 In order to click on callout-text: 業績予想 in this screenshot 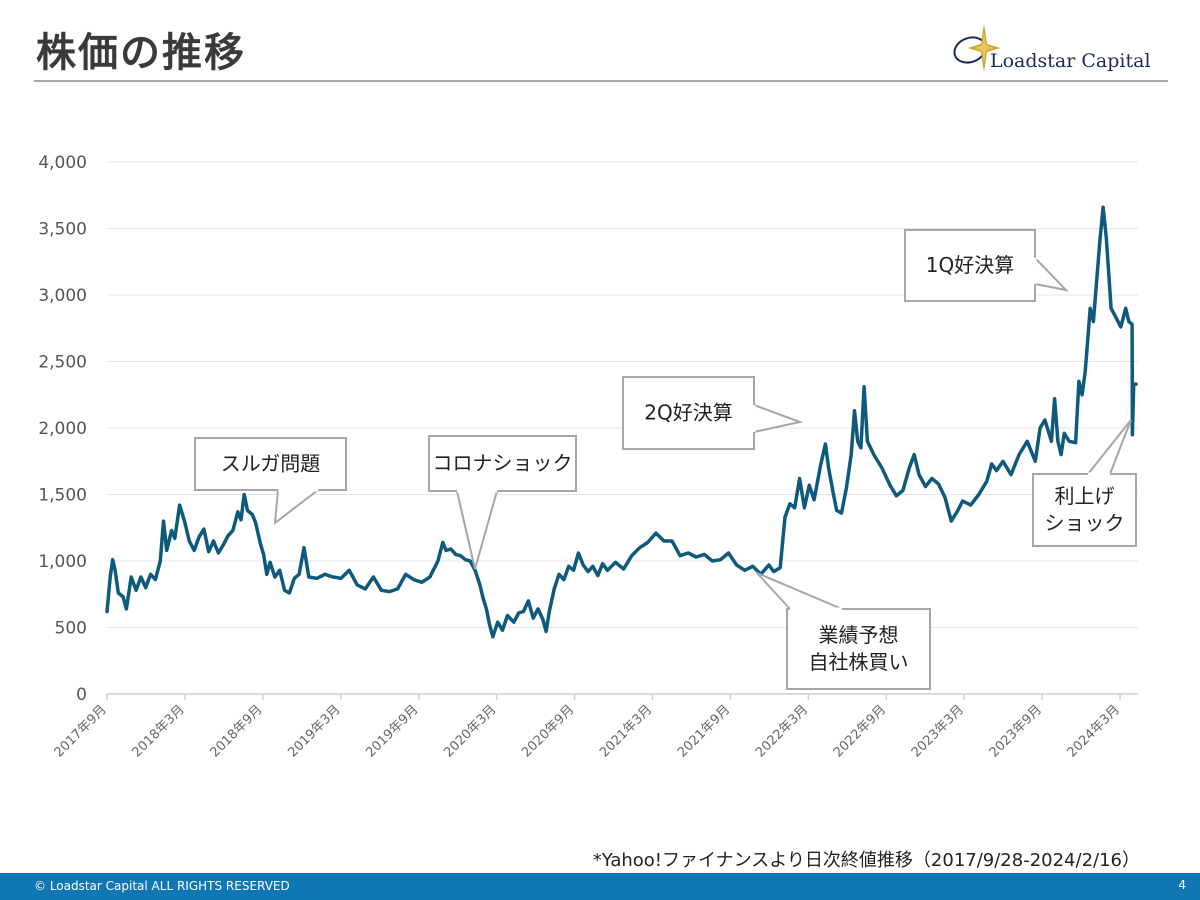, I will do `click(859, 635)`.